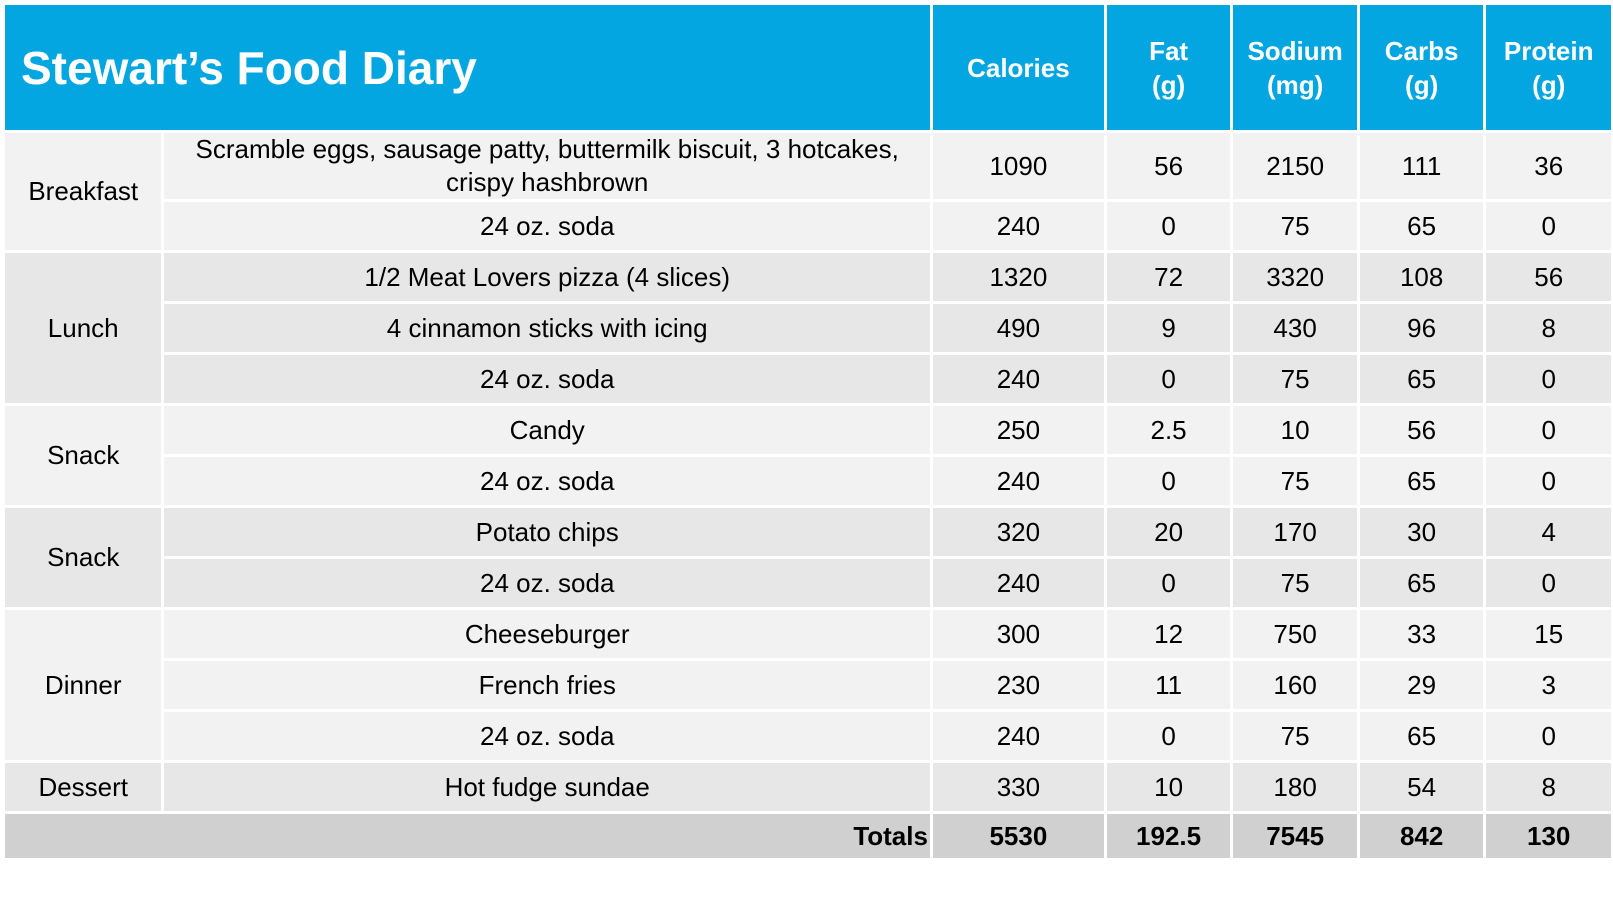 Image resolution: width=1613 pixels, height=899 pixels. I want to click on sodium-cell: 10, so click(1295, 430).